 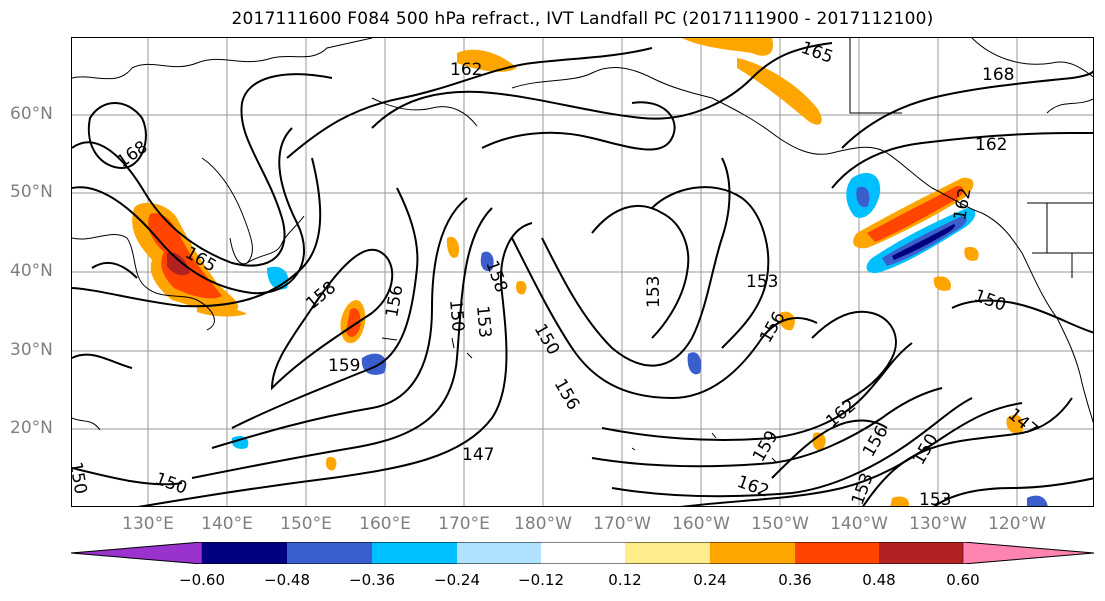 What do you see at coordinates (701, 524) in the screenshot?
I see `lon-label-160w: 160°W` at bounding box center [701, 524].